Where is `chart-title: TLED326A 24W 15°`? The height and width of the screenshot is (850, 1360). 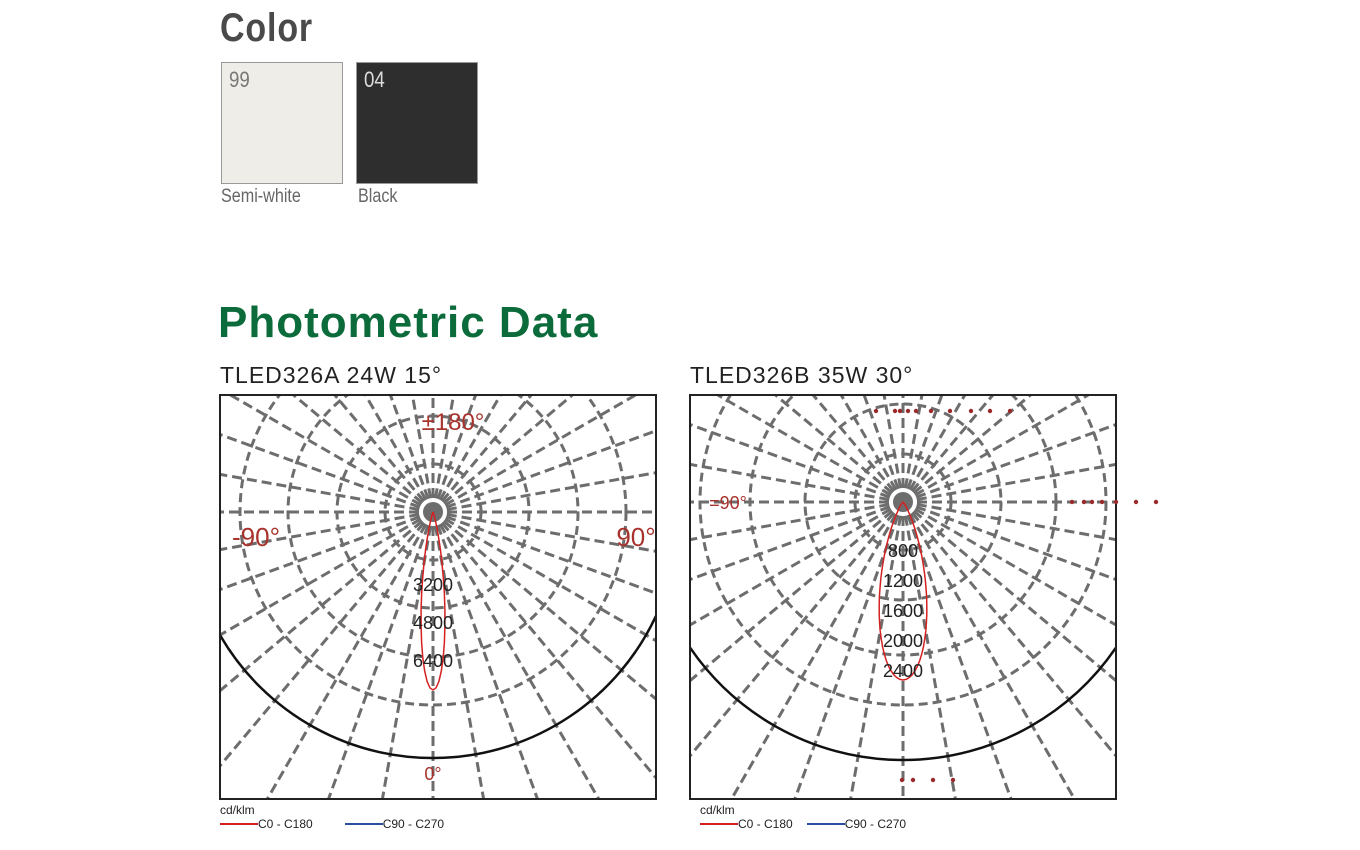 chart-title: TLED326A 24W 15° is located at coordinates (331, 375).